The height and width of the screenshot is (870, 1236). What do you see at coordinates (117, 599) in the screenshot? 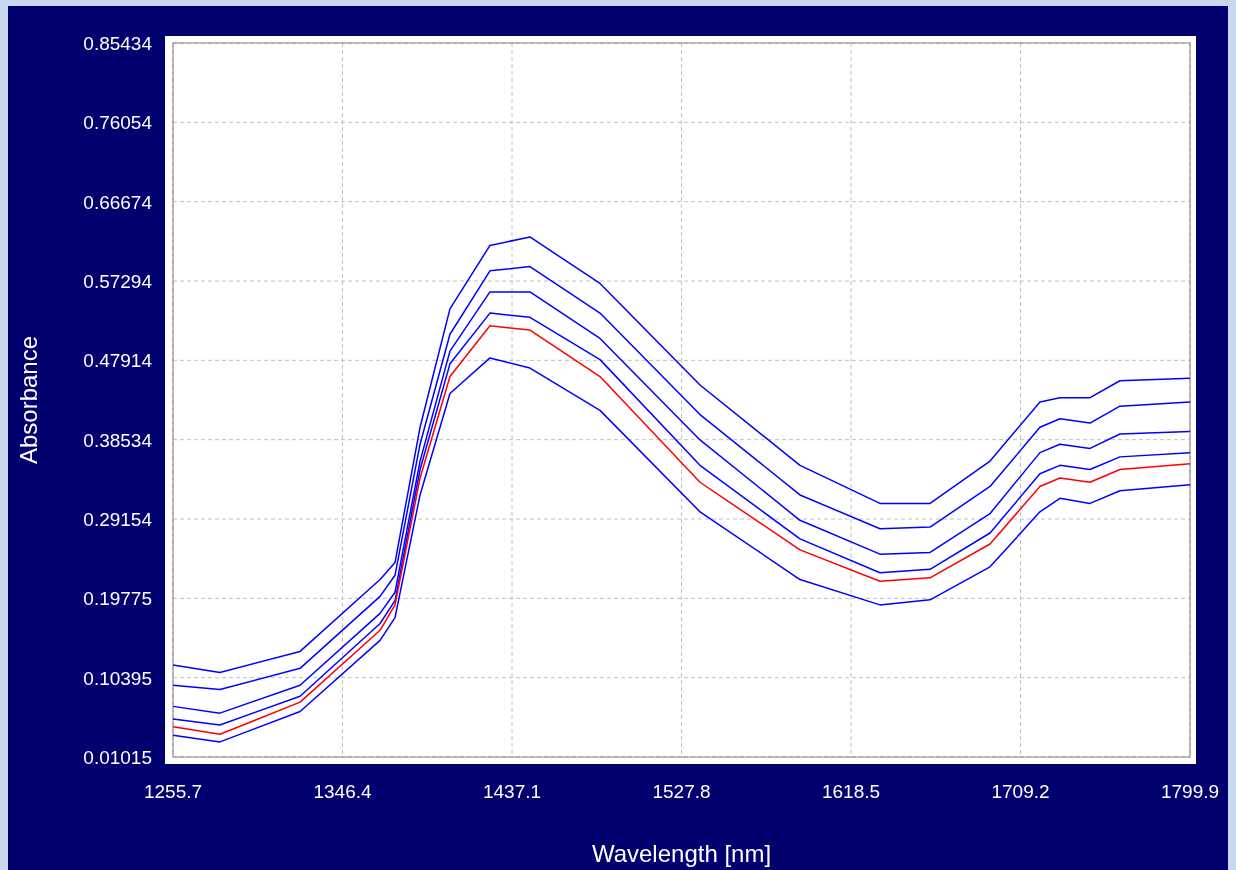
I see `y-tick-label: 0.19775` at bounding box center [117, 599].